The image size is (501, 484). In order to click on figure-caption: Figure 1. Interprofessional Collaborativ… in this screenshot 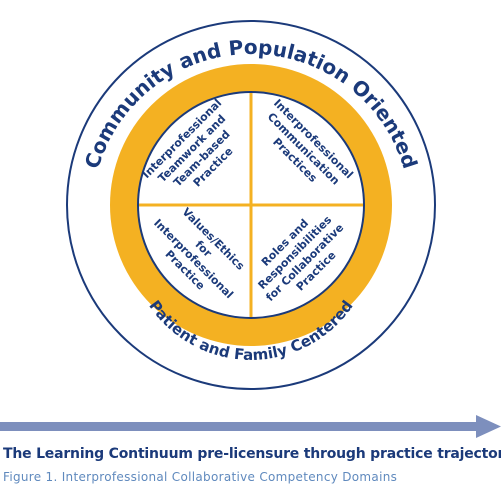, I will do `click(200, 477)`.